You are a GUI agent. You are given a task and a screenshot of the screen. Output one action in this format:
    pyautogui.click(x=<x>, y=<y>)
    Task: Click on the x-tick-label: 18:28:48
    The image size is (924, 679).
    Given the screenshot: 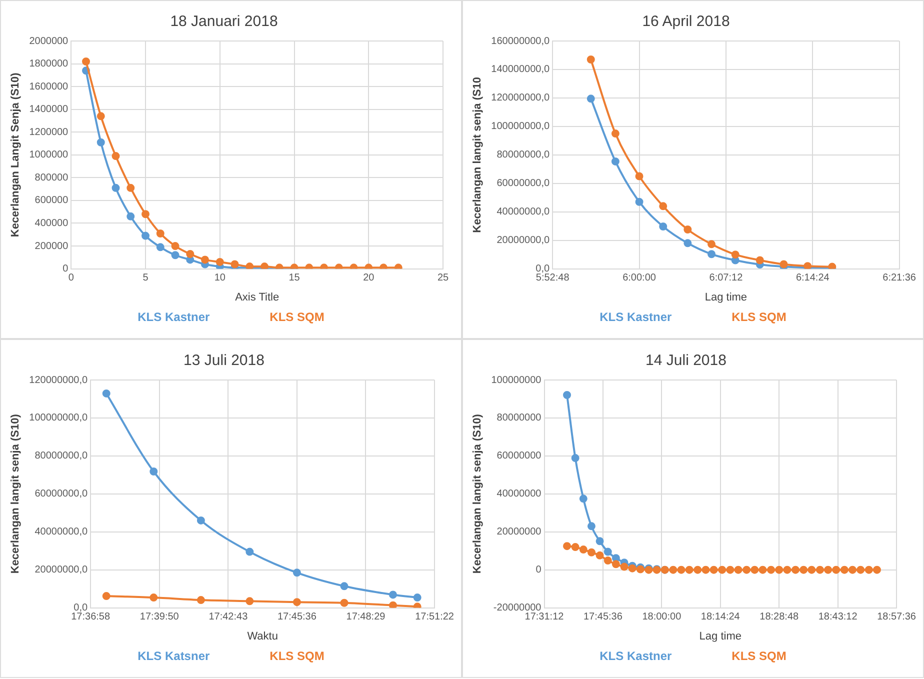 What is the action you would take?
    pyautogui.click(x=780, y=617)
    